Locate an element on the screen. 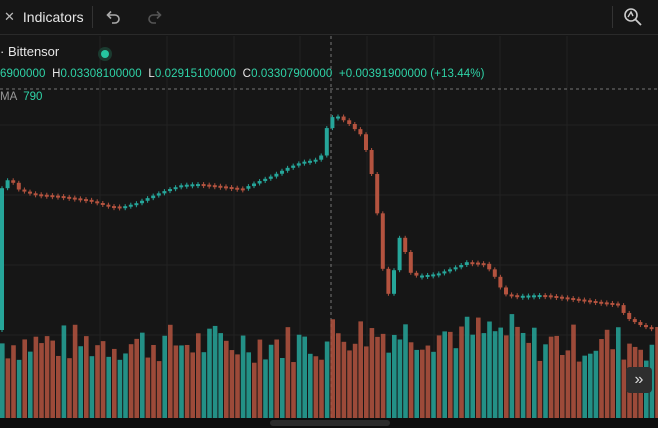 Image resolution: width=658 pixels, height=428 pixels. indicators-label: Indicators is located at coordinates (53, 17).